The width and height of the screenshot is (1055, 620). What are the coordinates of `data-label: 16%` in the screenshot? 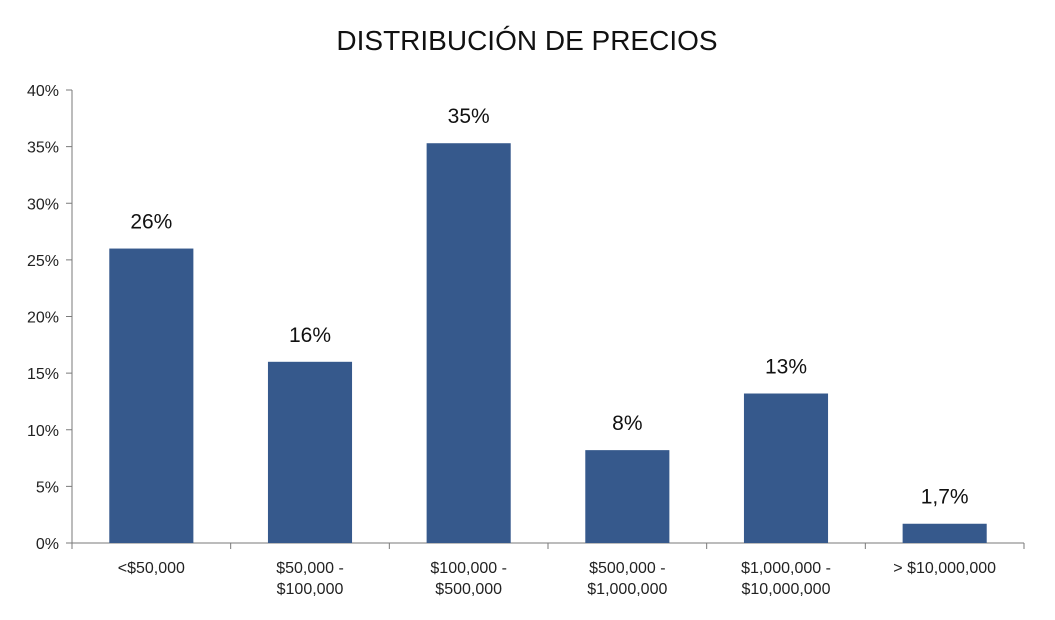 It's located at (310, 335).